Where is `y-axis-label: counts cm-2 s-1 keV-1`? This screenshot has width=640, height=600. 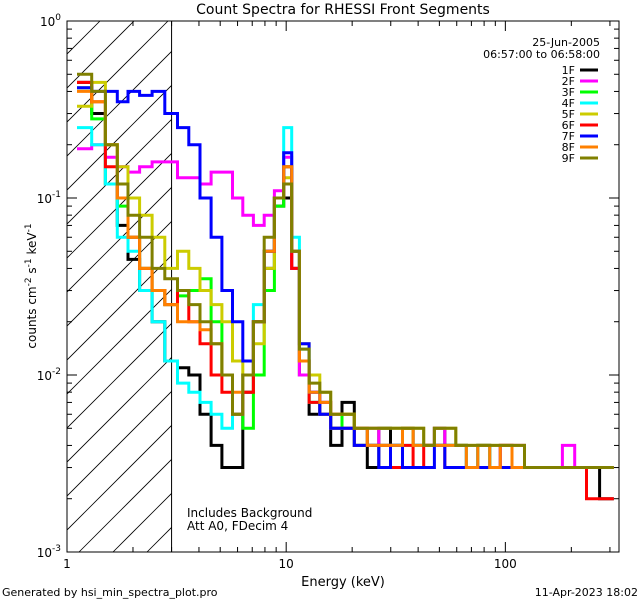
y-axis-label: counts cm-2 s-1 keV-1 is located at coordinates (31, 285).